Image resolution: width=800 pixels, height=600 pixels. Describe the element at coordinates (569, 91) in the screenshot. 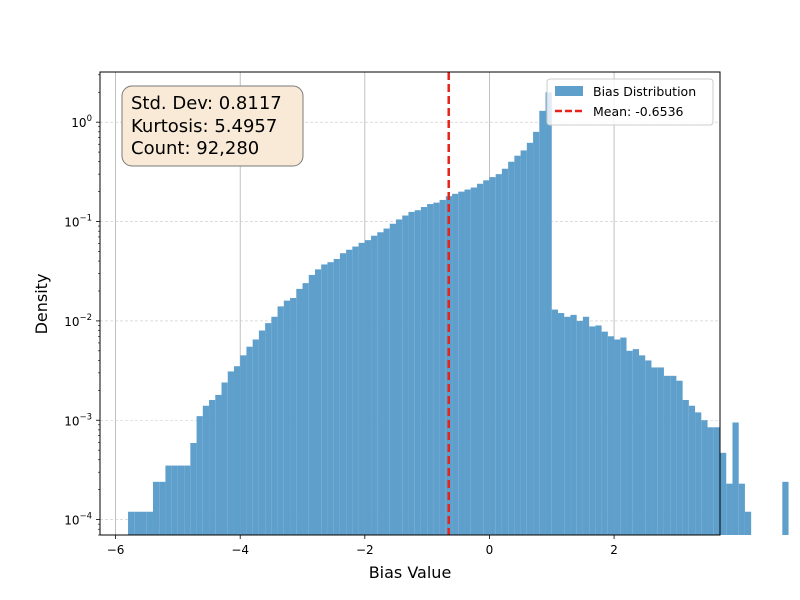

I see `legend-swatch-bias-distribution` at that location.